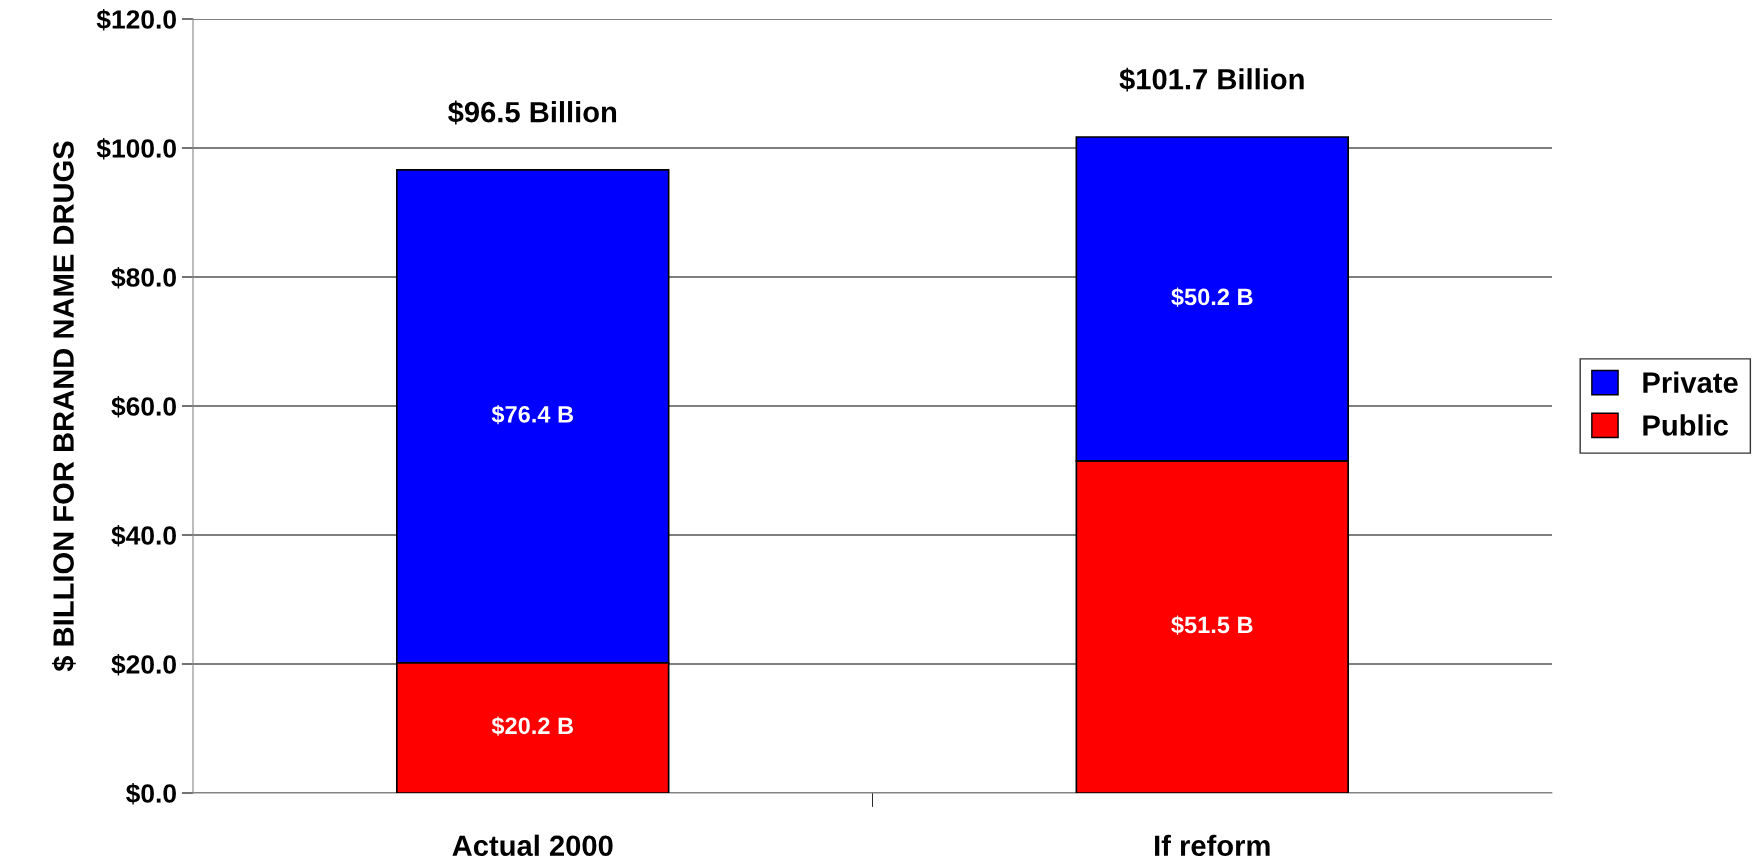  What do you see at coordinates (63, 406) in the screenshot?
I see `y-axis-title: $ BILLION FOR BRAND NAME DRUGS` at bounding box center [63, 406].